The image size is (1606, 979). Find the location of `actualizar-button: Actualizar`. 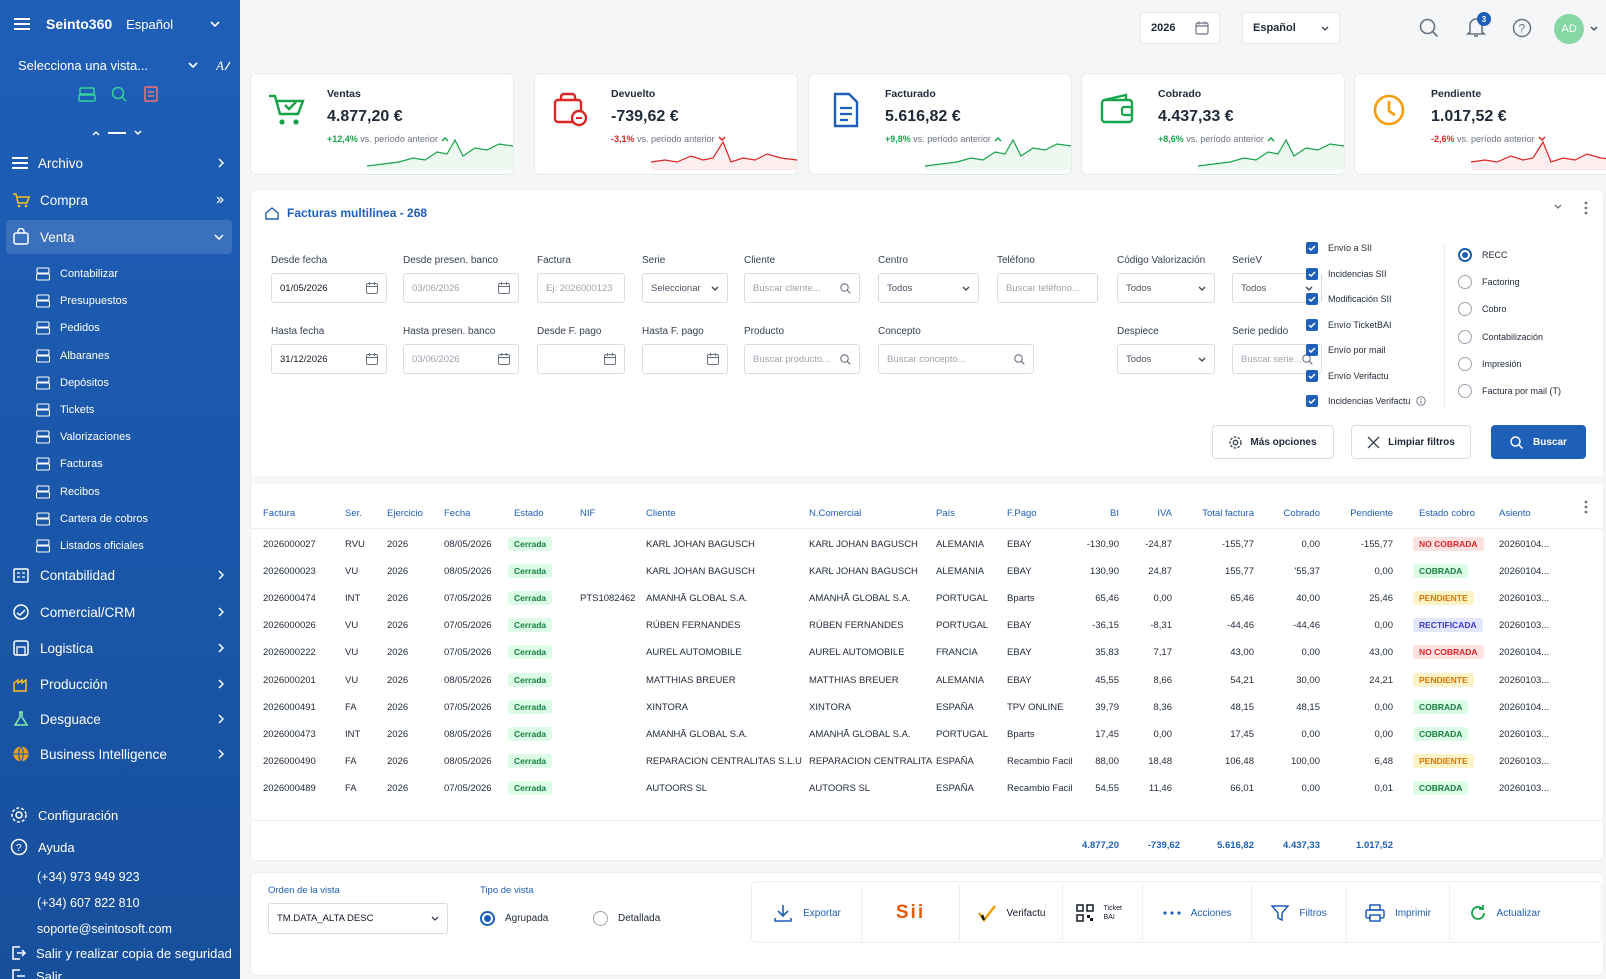

actualizar-button: Actualizar is located at coordinates (1504, 913).